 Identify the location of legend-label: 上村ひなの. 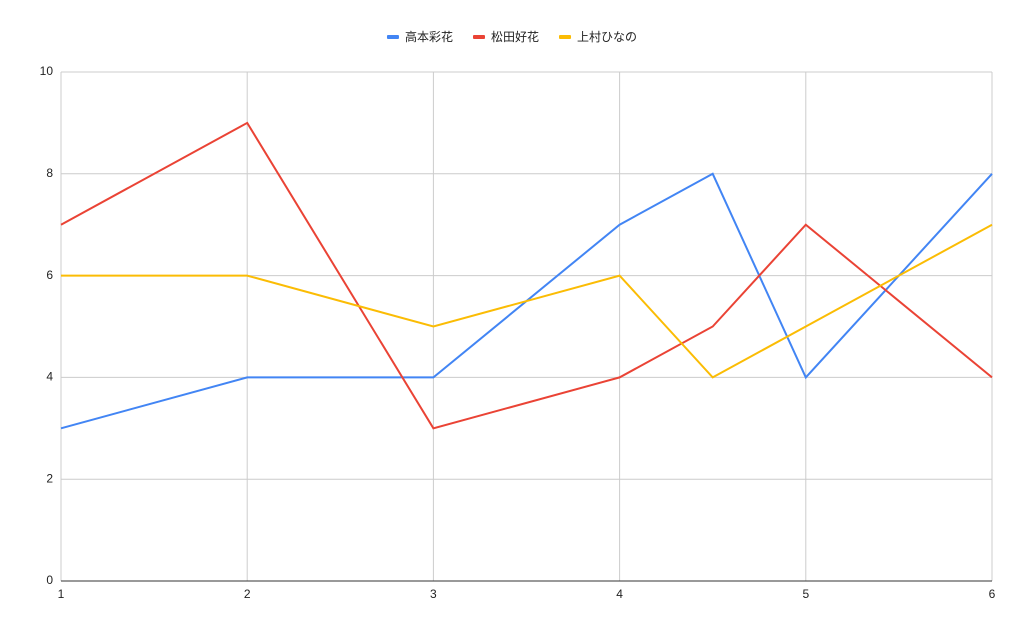
(607, 37).